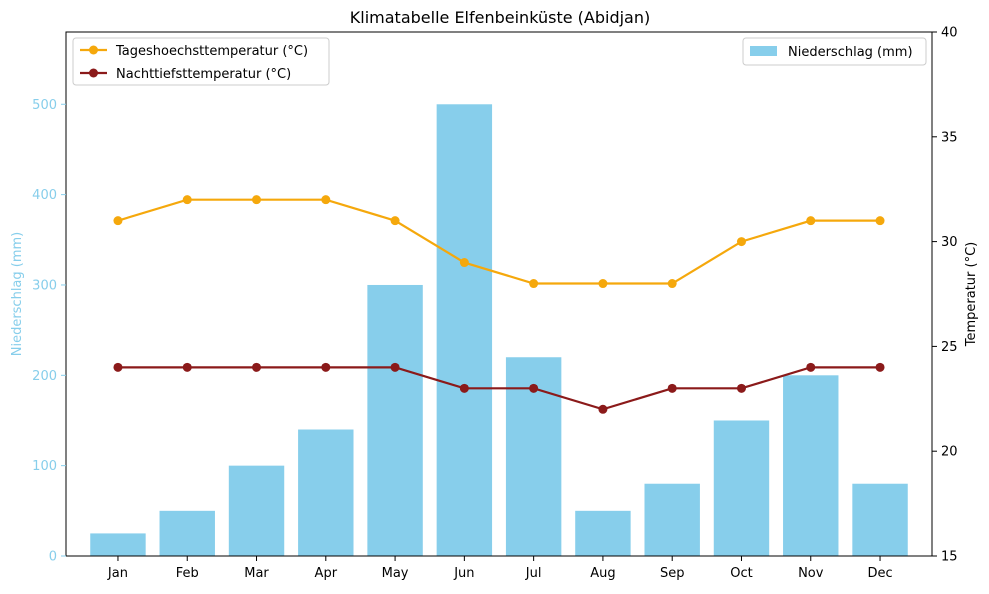 This screenshot has width=989, height=594. What do you see at coordinates (118, 544) in the screenshot?
I see `precip-bar-jan` at bounding box center [118, 544].